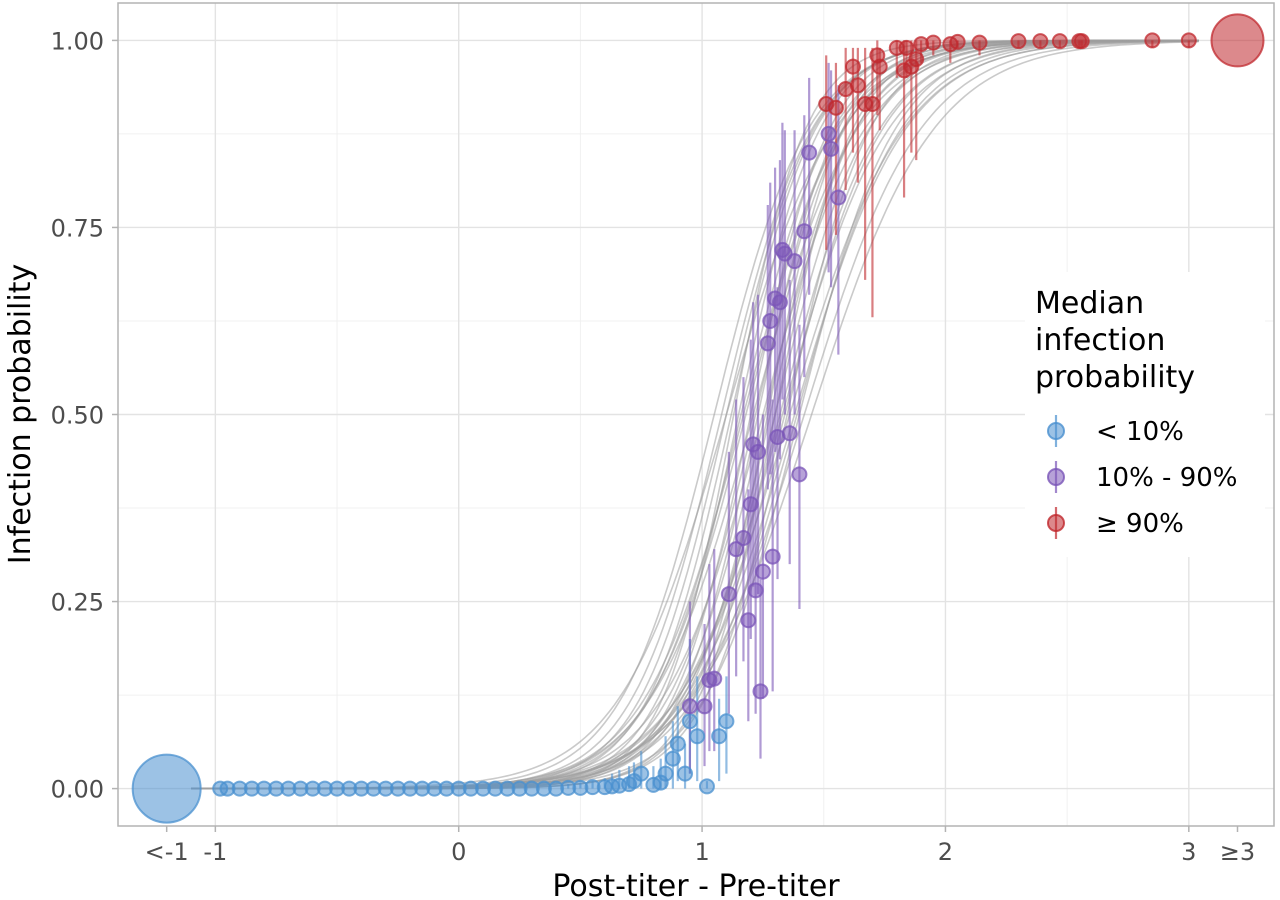 This screenshot has height=900, width=1280. Describe the element at coordinates (77, 41) in the screenshot. I see `y-tick-label: 1.00` at that location.